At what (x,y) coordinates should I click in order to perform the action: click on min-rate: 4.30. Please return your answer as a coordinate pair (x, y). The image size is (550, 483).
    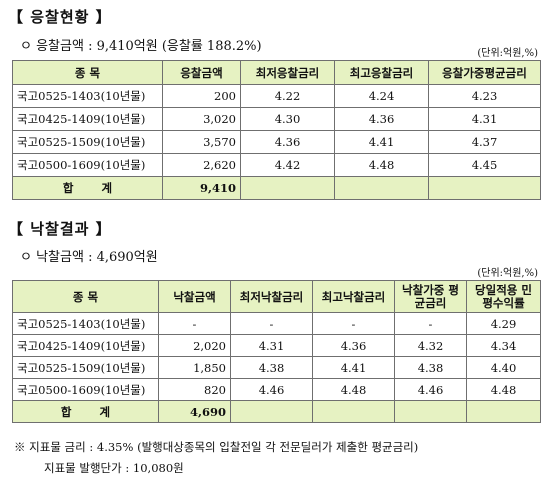
    Looking at the image, I should click on (287, 119).